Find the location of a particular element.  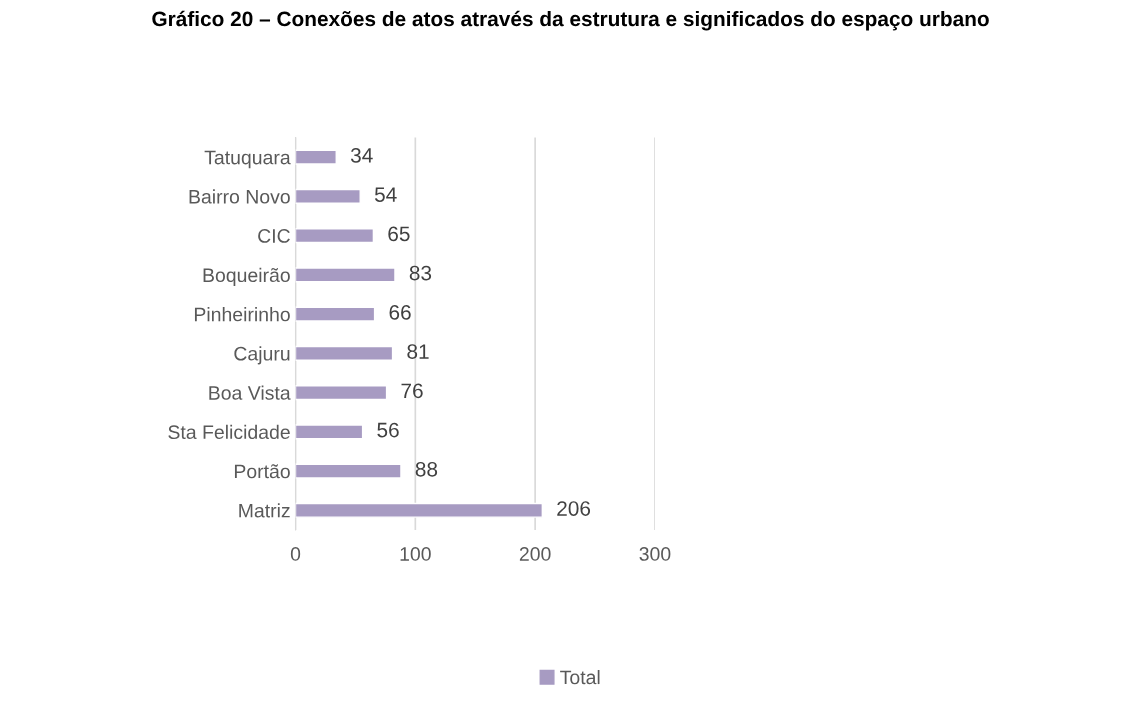

data-label: 206 is located at coordinates (574, 508).